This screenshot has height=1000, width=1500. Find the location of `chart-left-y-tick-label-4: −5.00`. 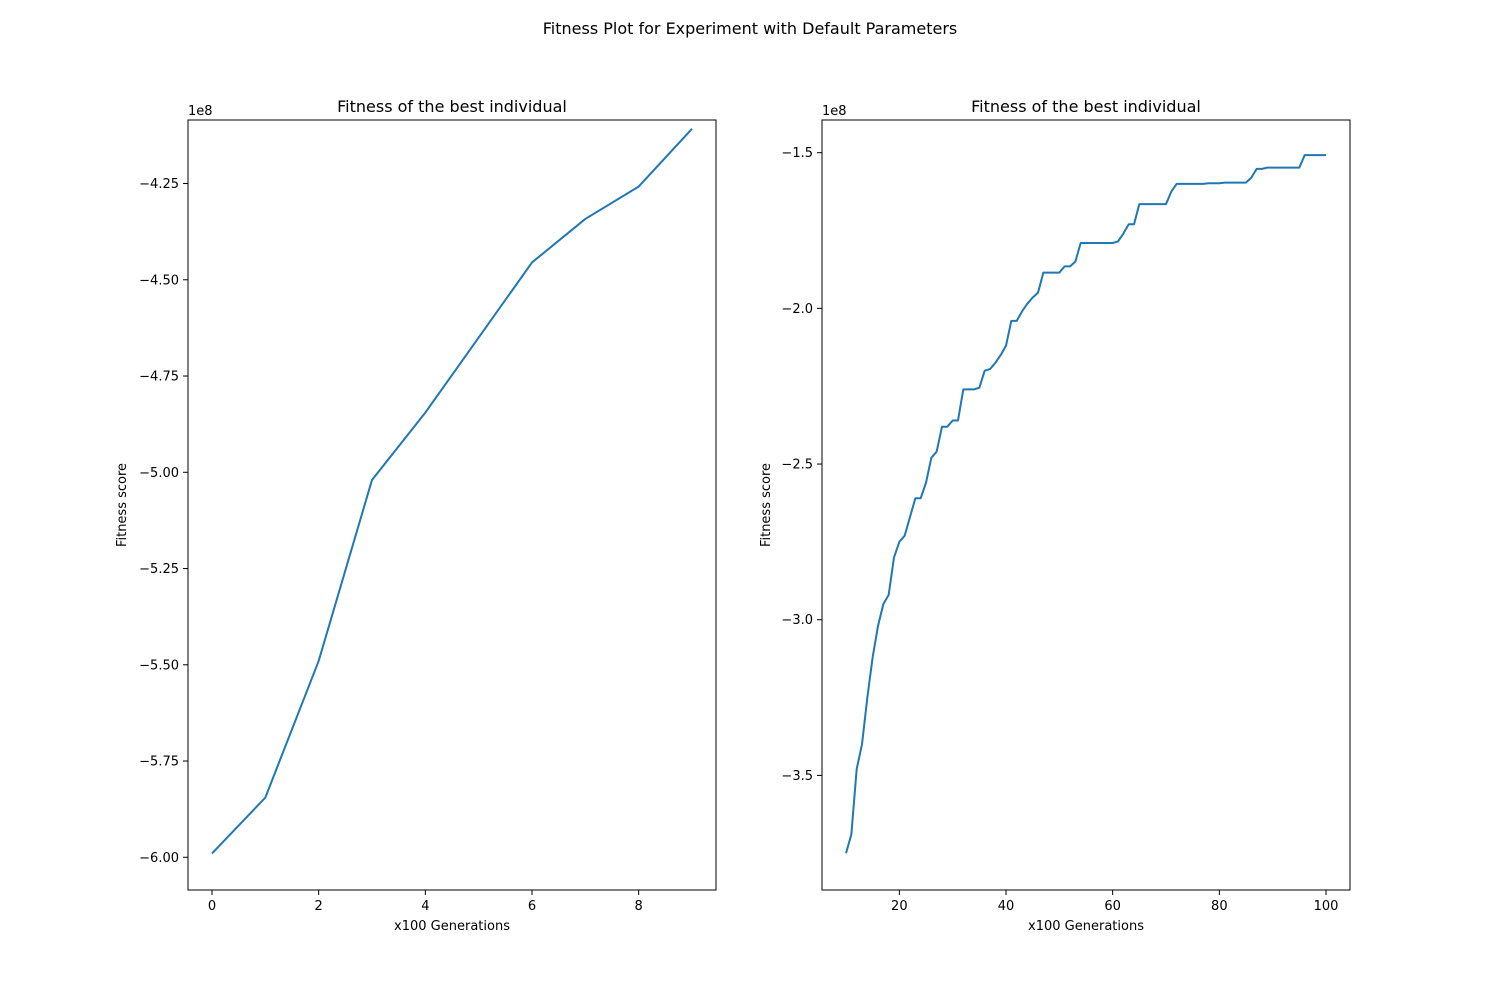

chart-left-y-tick-label-4: −5.00 is located at coordinates (159, 473).